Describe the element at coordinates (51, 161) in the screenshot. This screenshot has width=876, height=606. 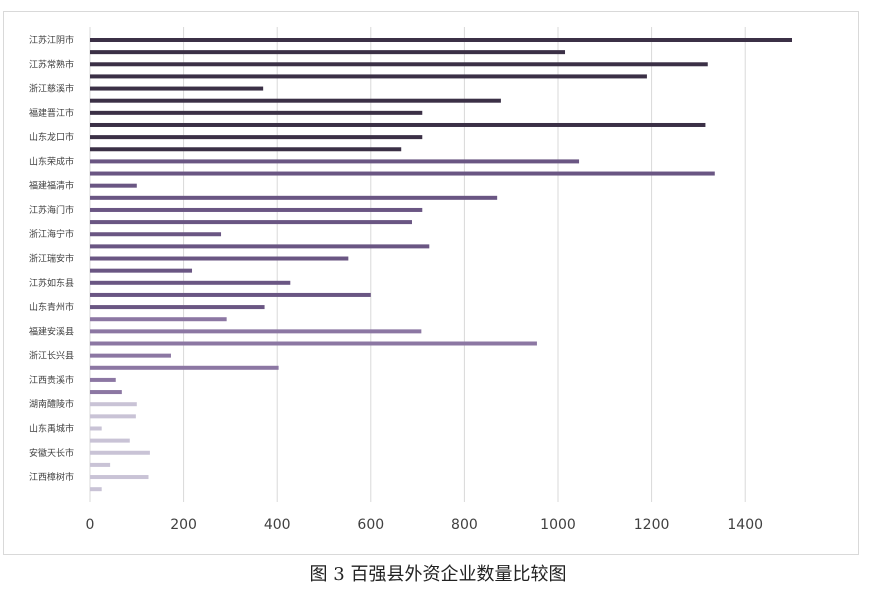
I see `y-tick-label: 山东荣成市` at that location.